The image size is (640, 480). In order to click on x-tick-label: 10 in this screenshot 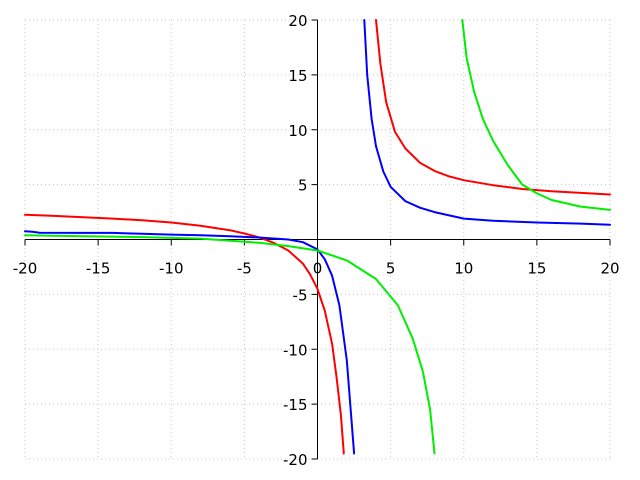, I will do `click(463, 269)`.